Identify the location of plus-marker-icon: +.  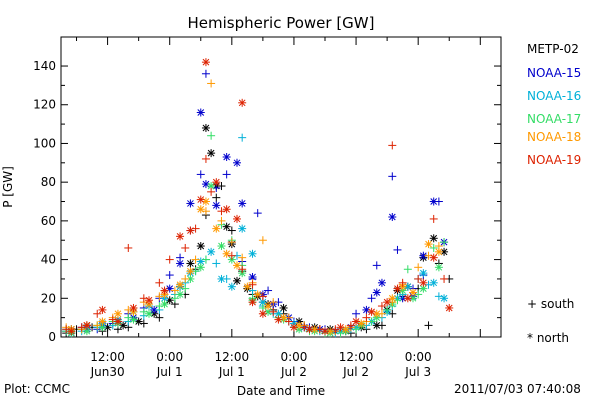
(532, 304).